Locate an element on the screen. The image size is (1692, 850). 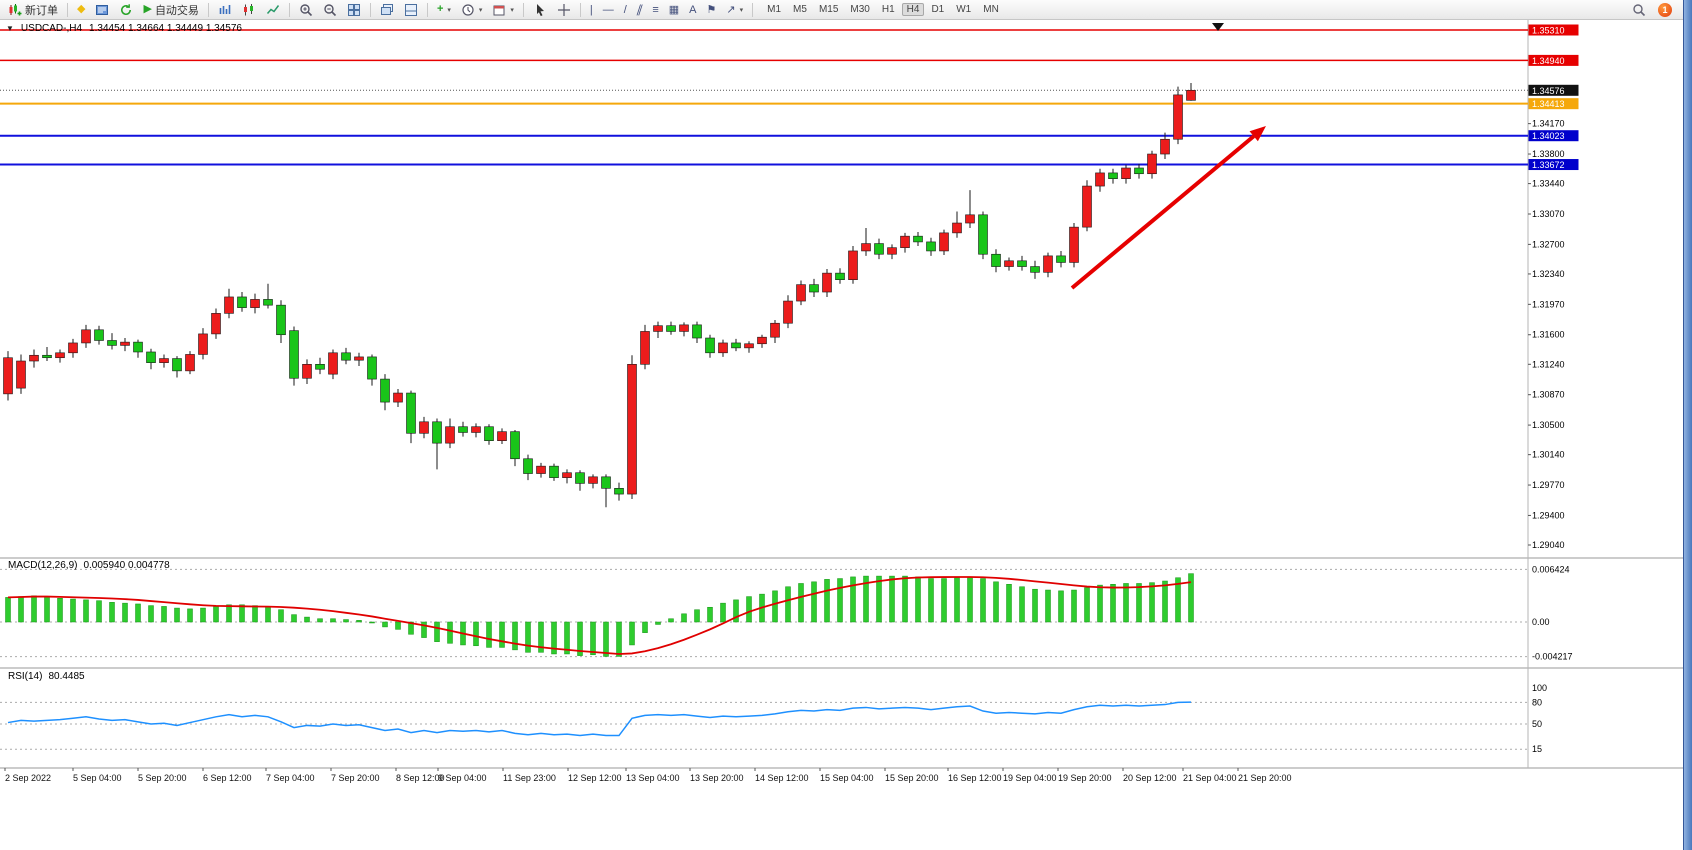
refresh-icon is located at coordinates (126, 10).